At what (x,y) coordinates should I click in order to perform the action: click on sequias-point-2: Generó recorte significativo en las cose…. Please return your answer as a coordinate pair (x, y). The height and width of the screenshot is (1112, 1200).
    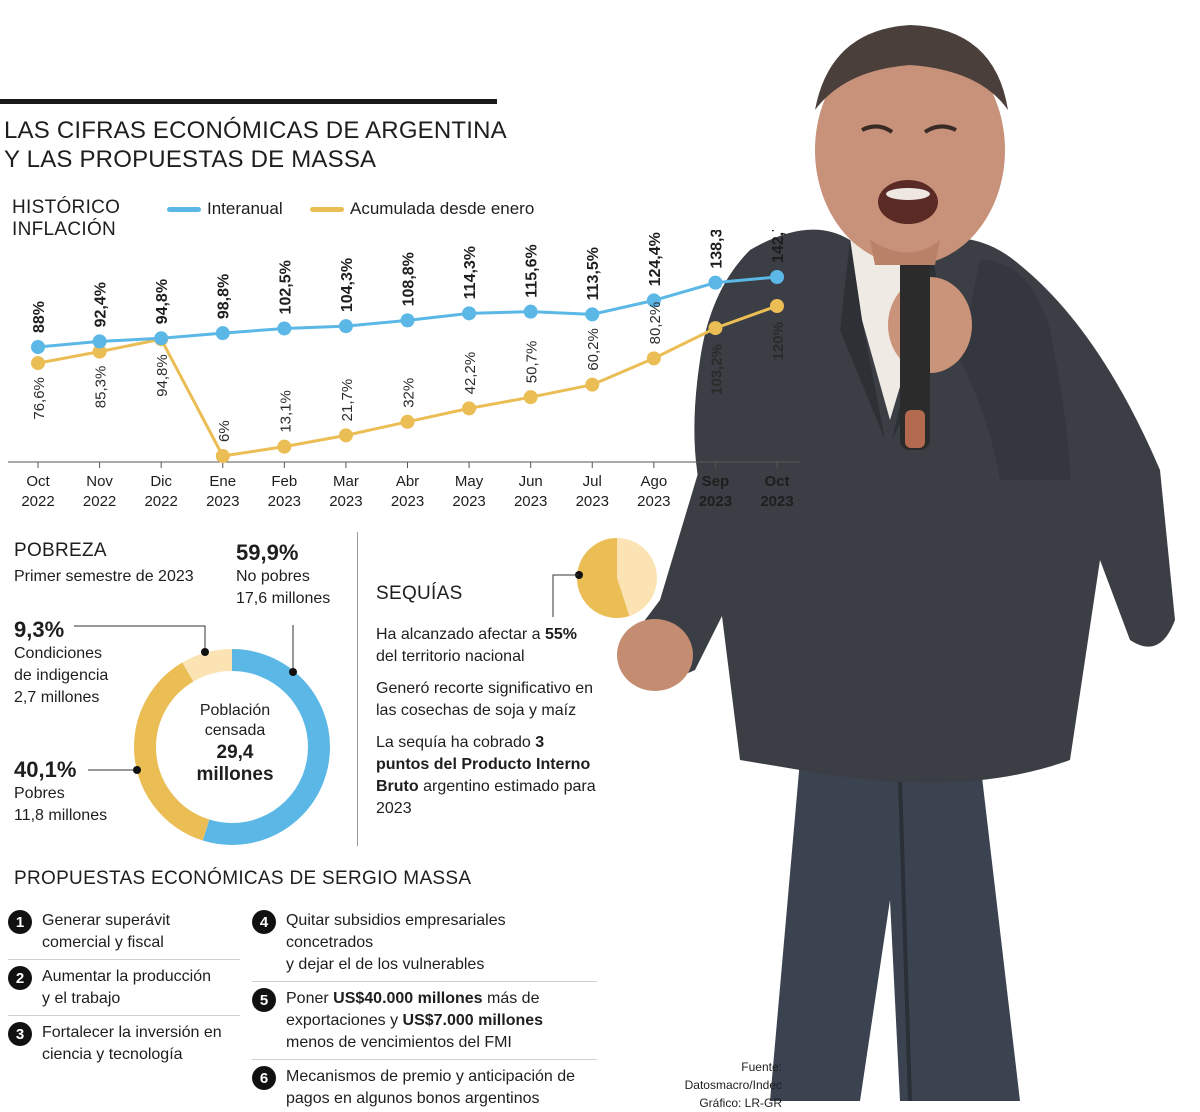
    Looking at the image, I should click on (484, 699).